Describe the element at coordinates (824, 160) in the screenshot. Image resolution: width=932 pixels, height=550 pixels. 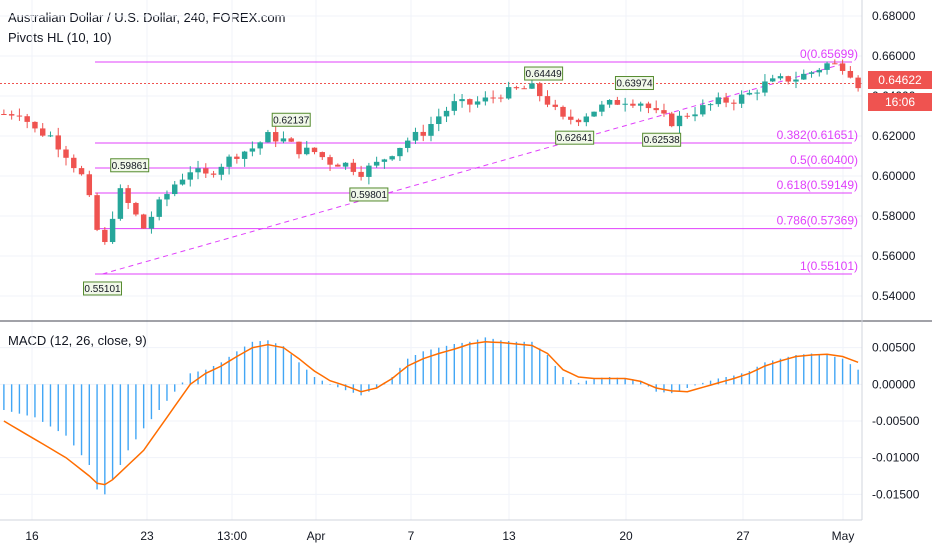
I see `fib-label: 0.5(0.60400)` at that location.